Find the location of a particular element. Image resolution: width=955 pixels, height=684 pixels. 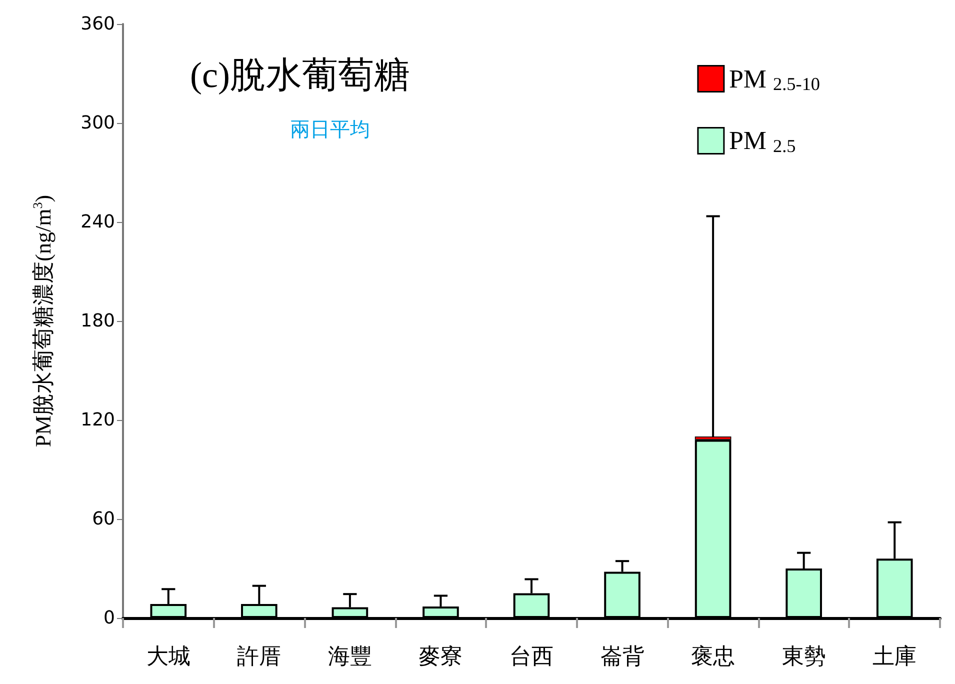

legend-label: PM 2.5-10 is located at coordinates (774, 79).